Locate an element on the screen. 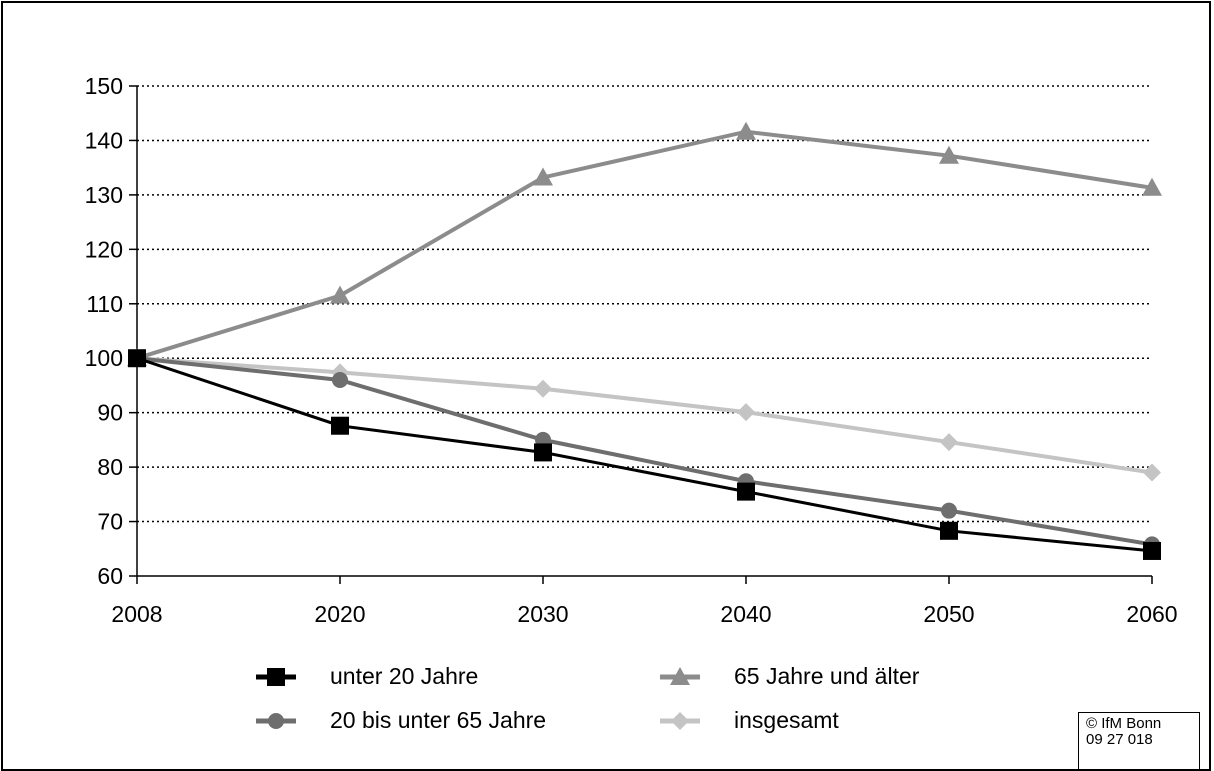  y-tick-label-90: 90 is located at coordinates (110, 413).